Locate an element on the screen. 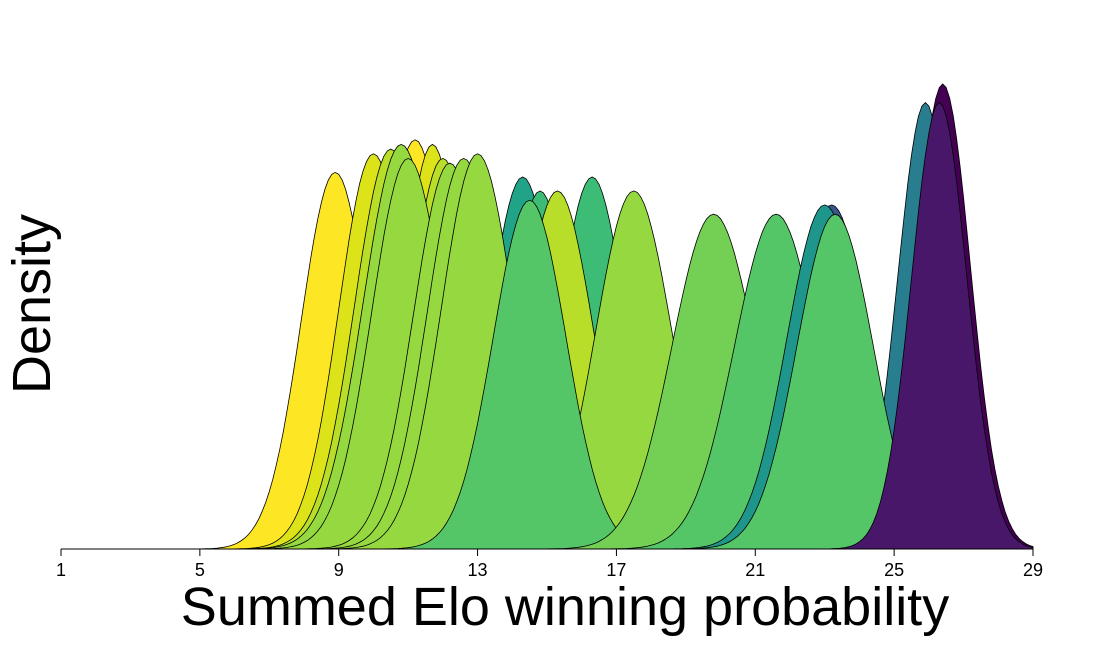 The height and width of the screenshot is (650, 1100). x-tick-label: 1 is located at coordinates (61, 570).